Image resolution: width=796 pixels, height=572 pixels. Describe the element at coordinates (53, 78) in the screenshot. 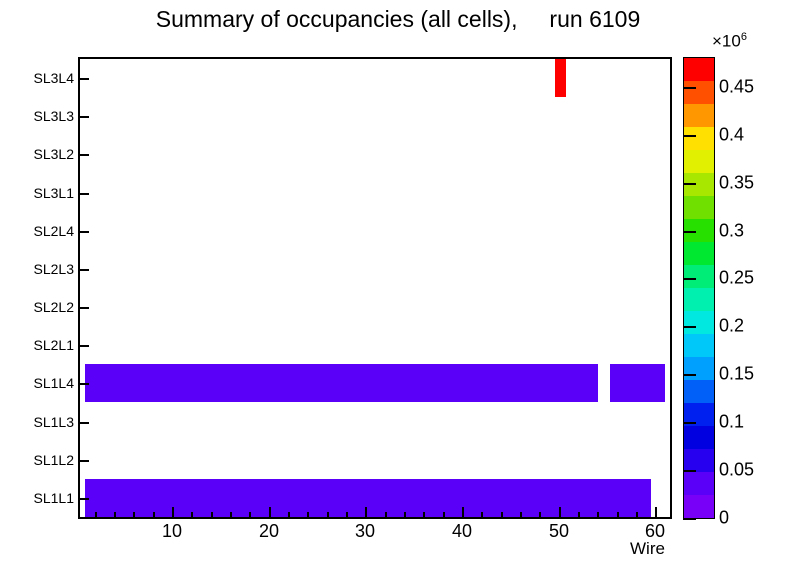

I see `y-axis-label-sl3l4: SL3L4` at that location.